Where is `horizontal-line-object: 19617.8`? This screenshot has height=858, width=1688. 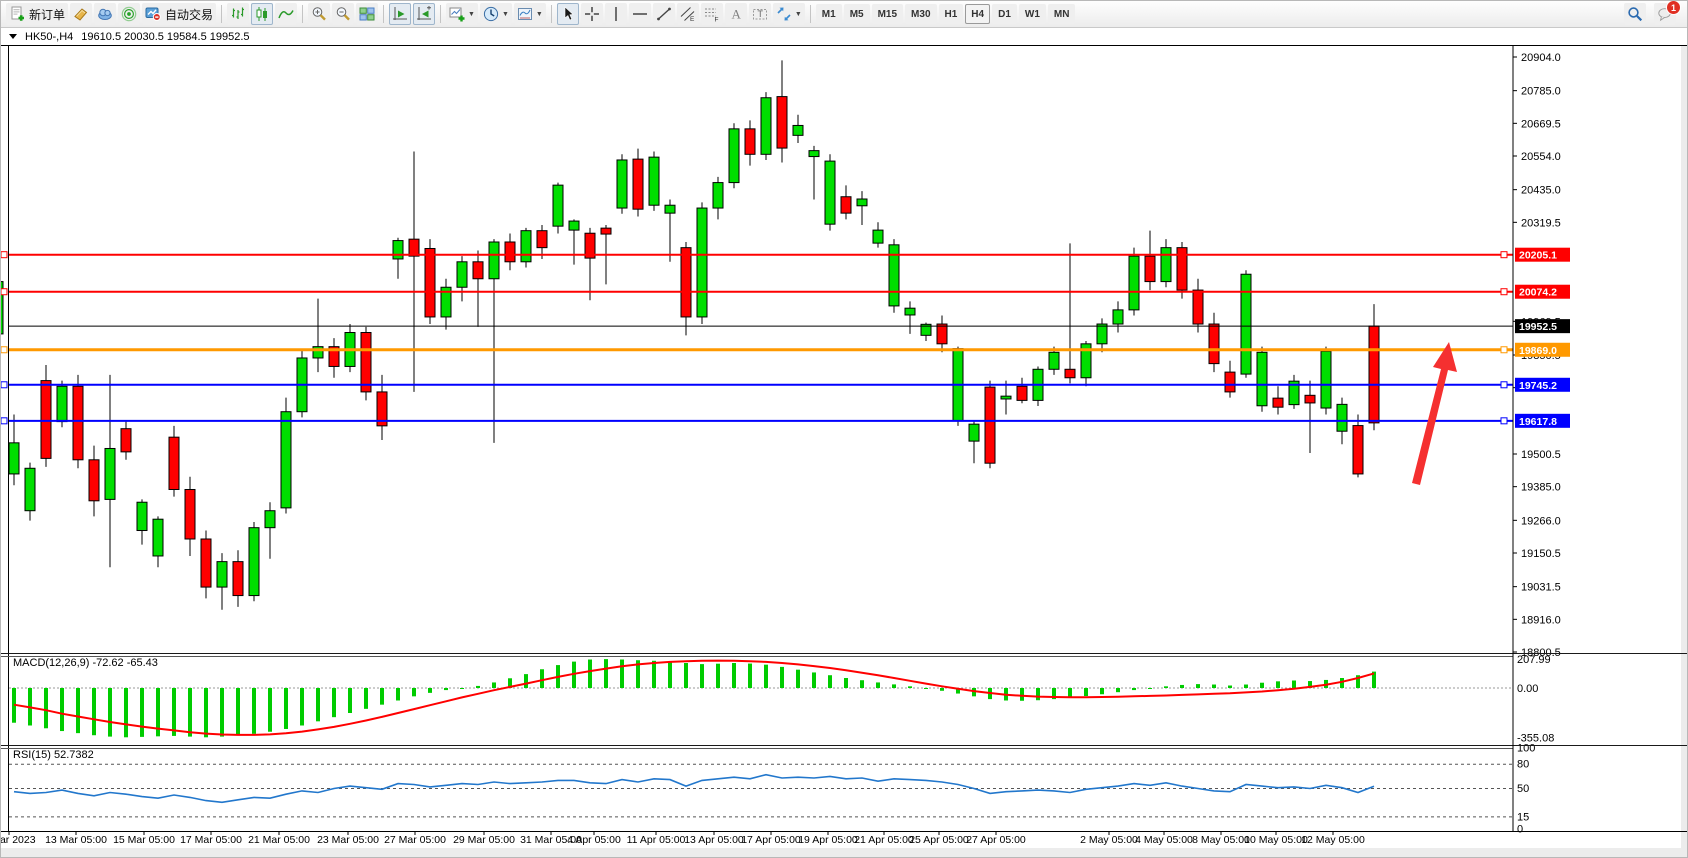
horizontal-line-object: 19617.8 is located at coordinates (785, 420).